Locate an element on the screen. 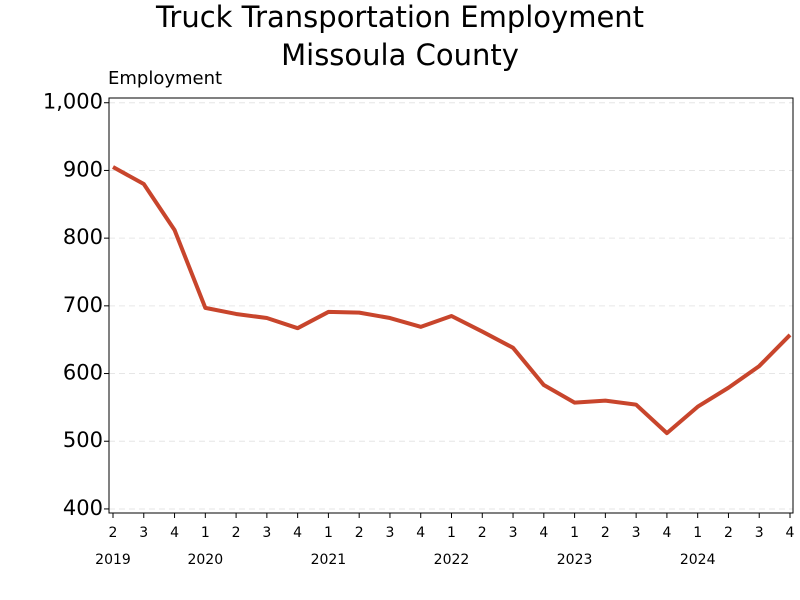 The image size is (800, 600). y-tick-label: 600 is located at coordinates (83, 373).